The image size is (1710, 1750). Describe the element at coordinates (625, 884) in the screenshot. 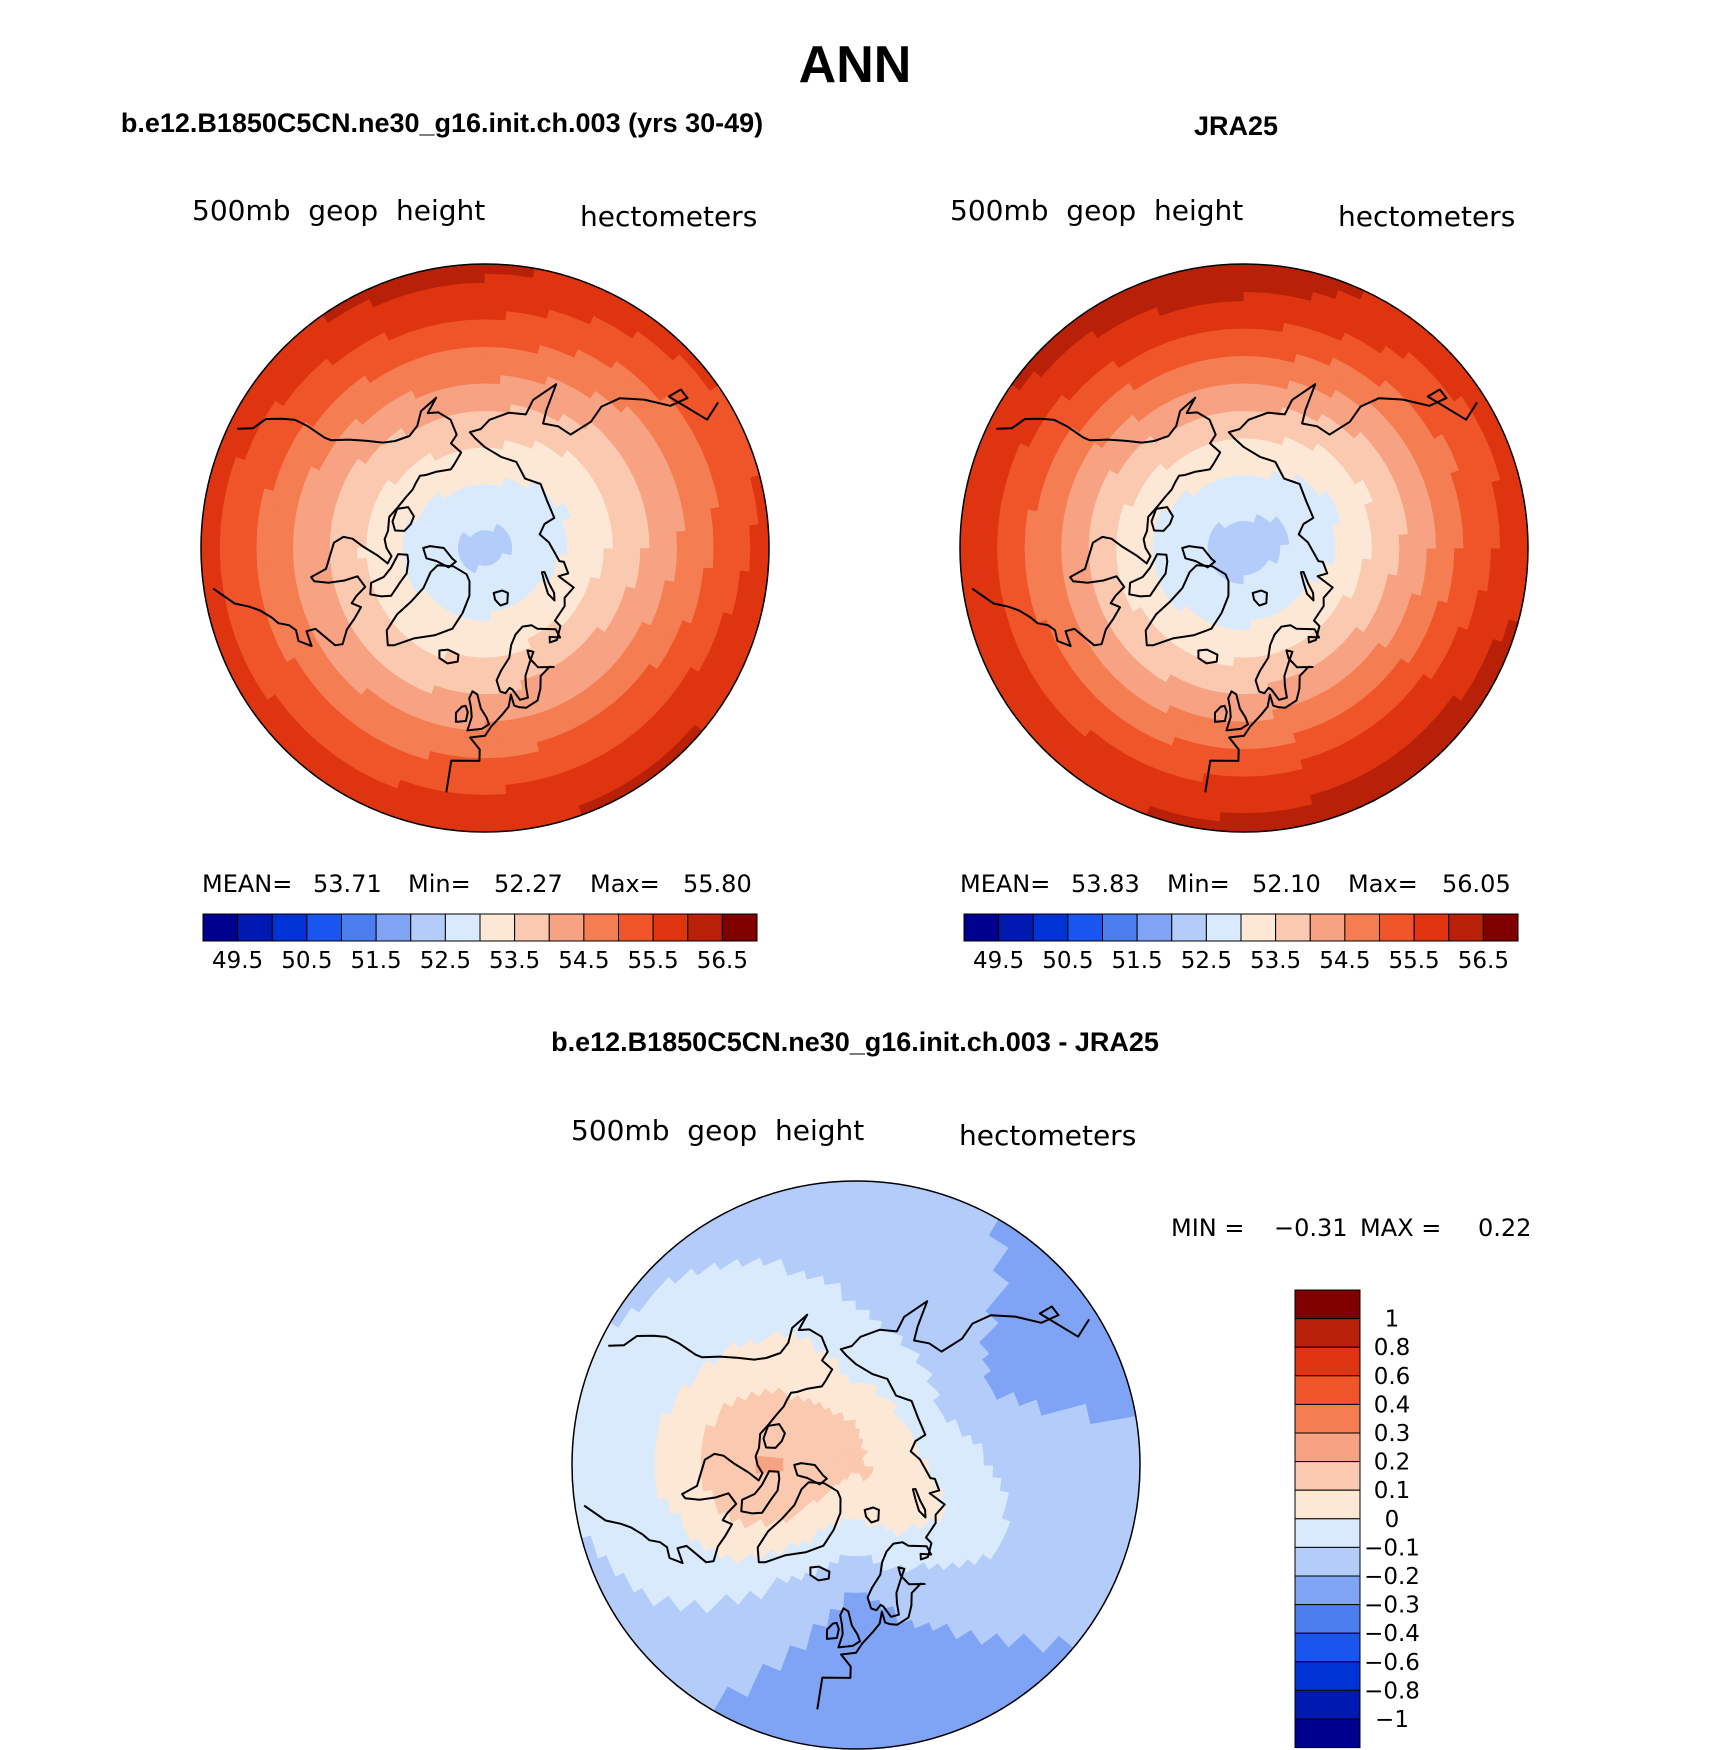

I see `model-max-label: Max=` at that location.